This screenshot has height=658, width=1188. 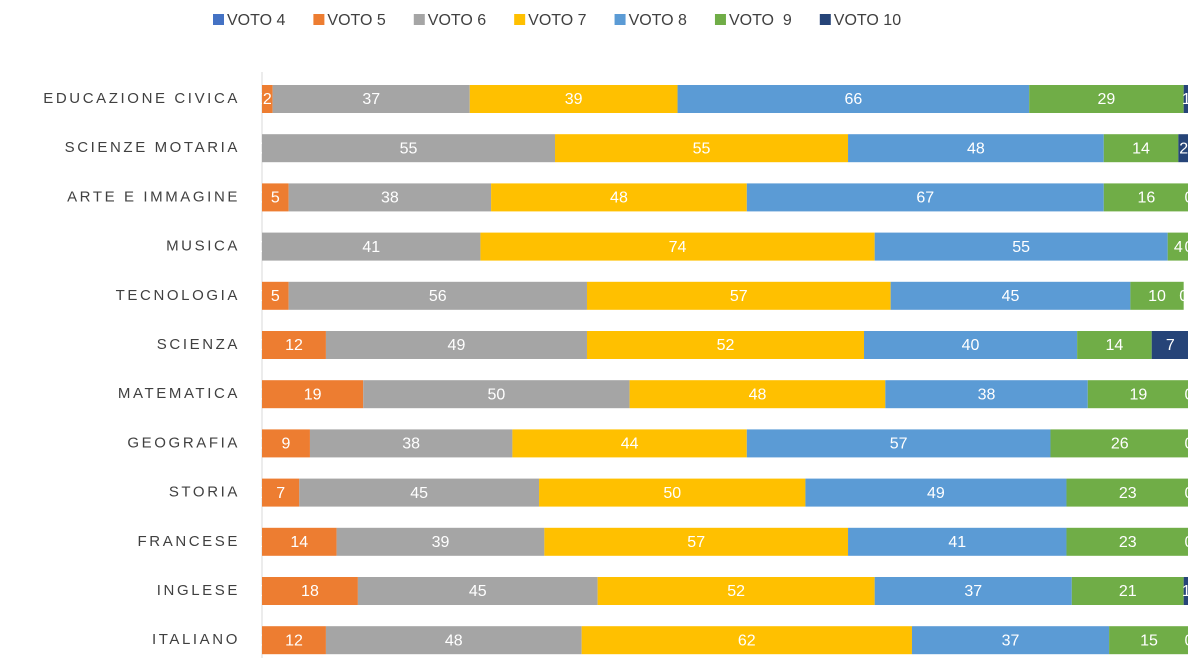 What do you see at coordinates (1128, 591) in the screenshot?
I see `value-label: 21` at bounding box center [1128, 591].